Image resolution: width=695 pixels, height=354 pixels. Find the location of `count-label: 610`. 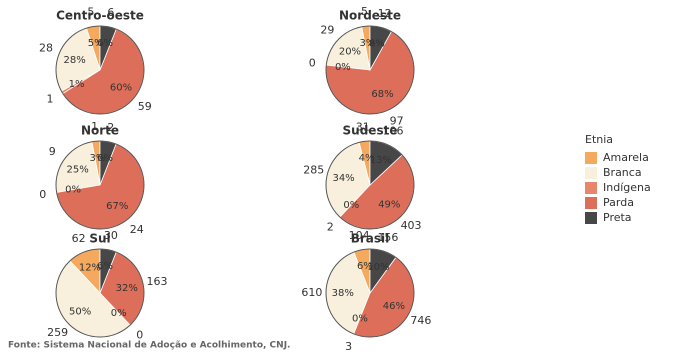

count-label: 610 is located at coordinates (311, 292).